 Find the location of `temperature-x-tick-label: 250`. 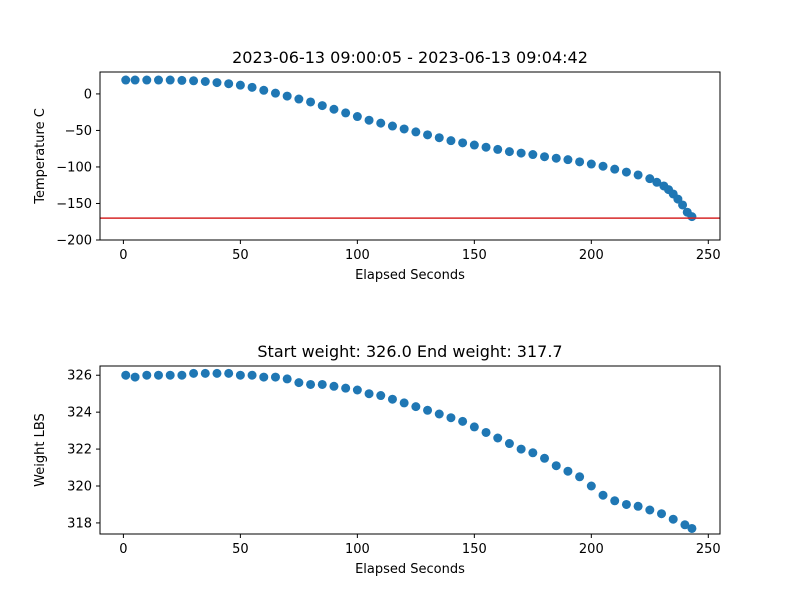

temperature-x-tick-label: 250 is located at coordinates (708, 255).